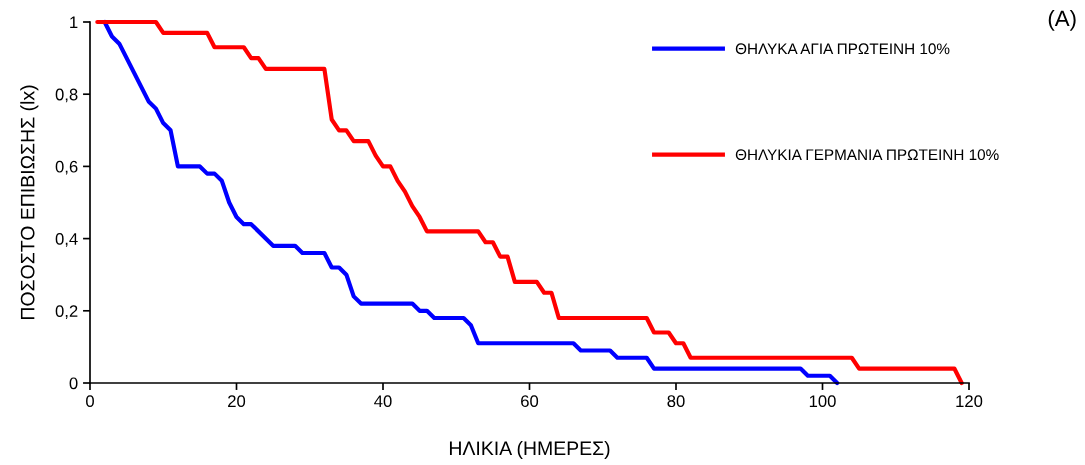 The width and height of the screenshot is (1085, 465). What do you see at coordinates (66, 240) in the screenshot?
I see `y-tick-label: 0,4` at bounding box center [66, 240].